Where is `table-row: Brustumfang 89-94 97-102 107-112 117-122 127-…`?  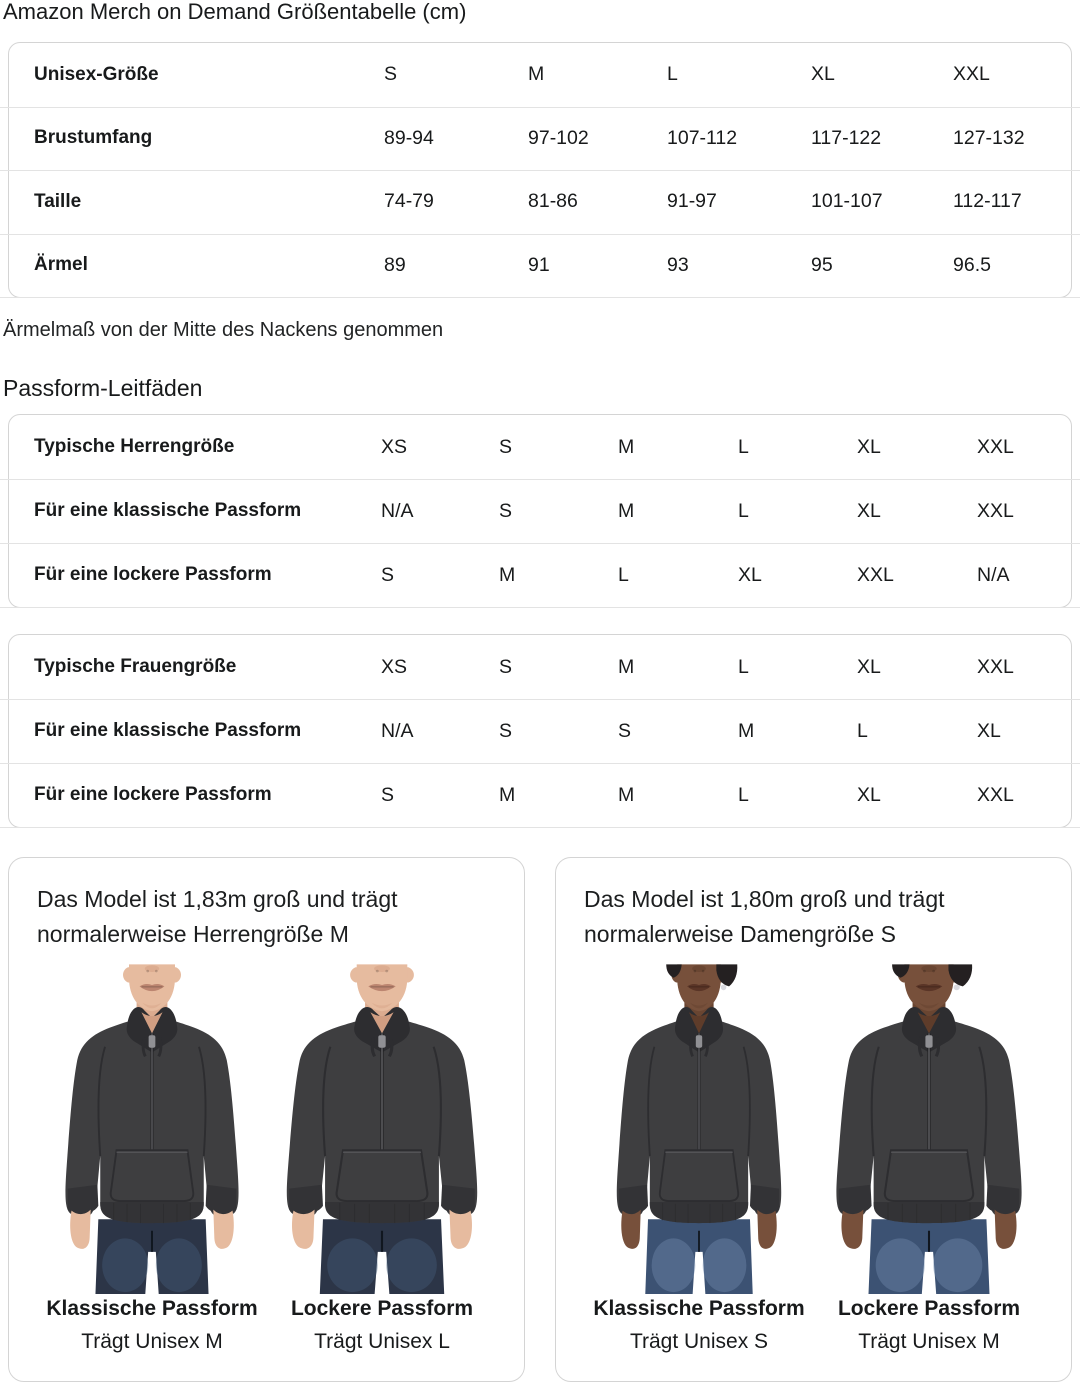 table-row: Brustumfang 89-94 97-102 107-112 117-122 127-… is located at coordinates (540, 139).